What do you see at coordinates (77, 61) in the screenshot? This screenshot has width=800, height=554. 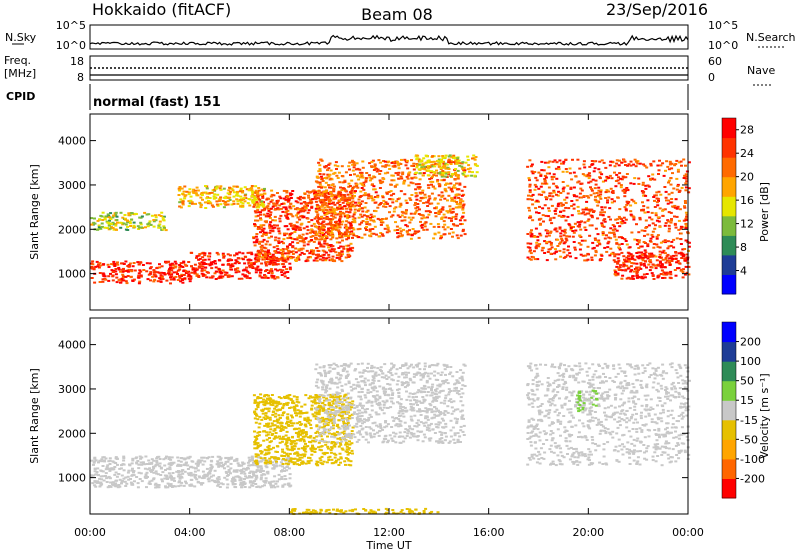 I see `freq-tick-top: 18` at bounding box center [77, 61].